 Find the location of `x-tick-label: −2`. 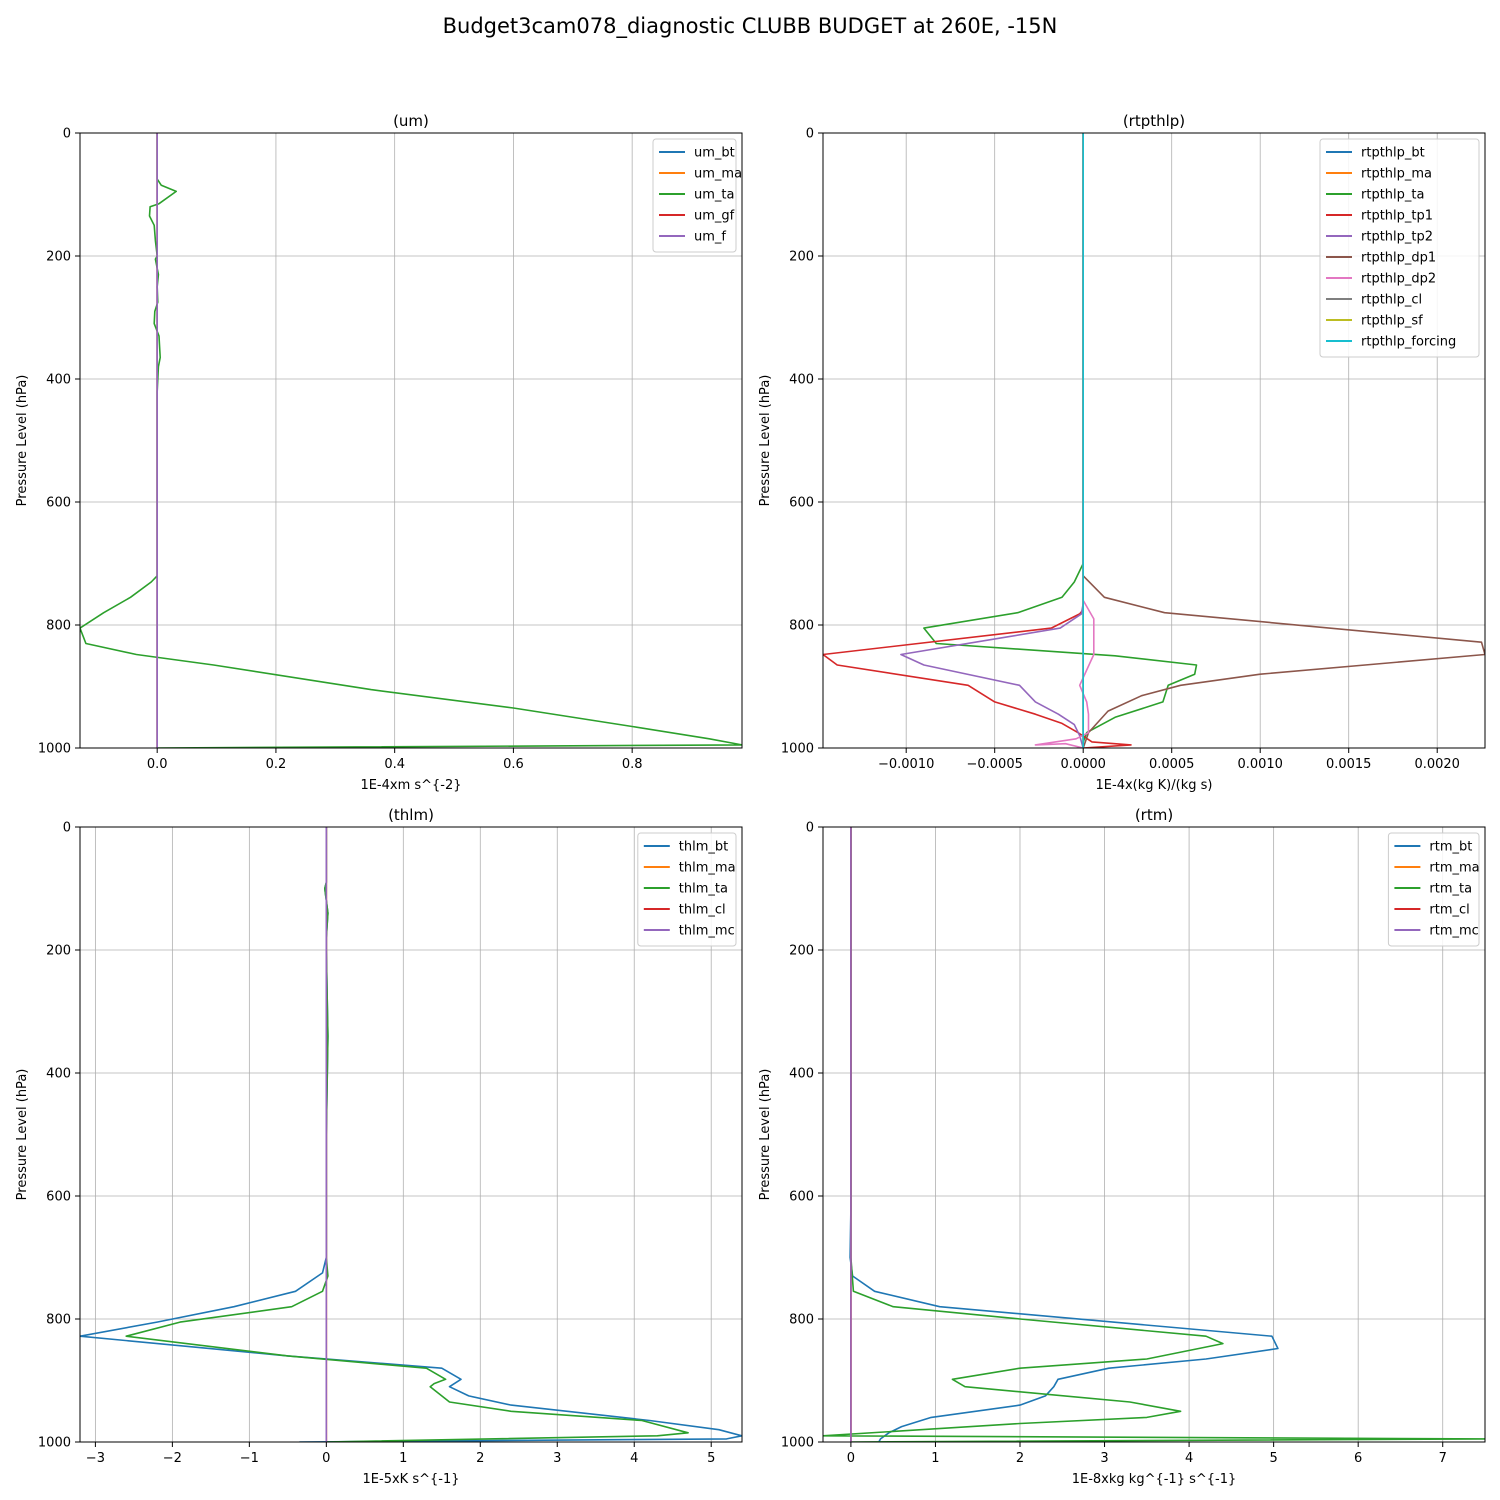

x-tick-label: −2 is located at coordinates (172, 1458).